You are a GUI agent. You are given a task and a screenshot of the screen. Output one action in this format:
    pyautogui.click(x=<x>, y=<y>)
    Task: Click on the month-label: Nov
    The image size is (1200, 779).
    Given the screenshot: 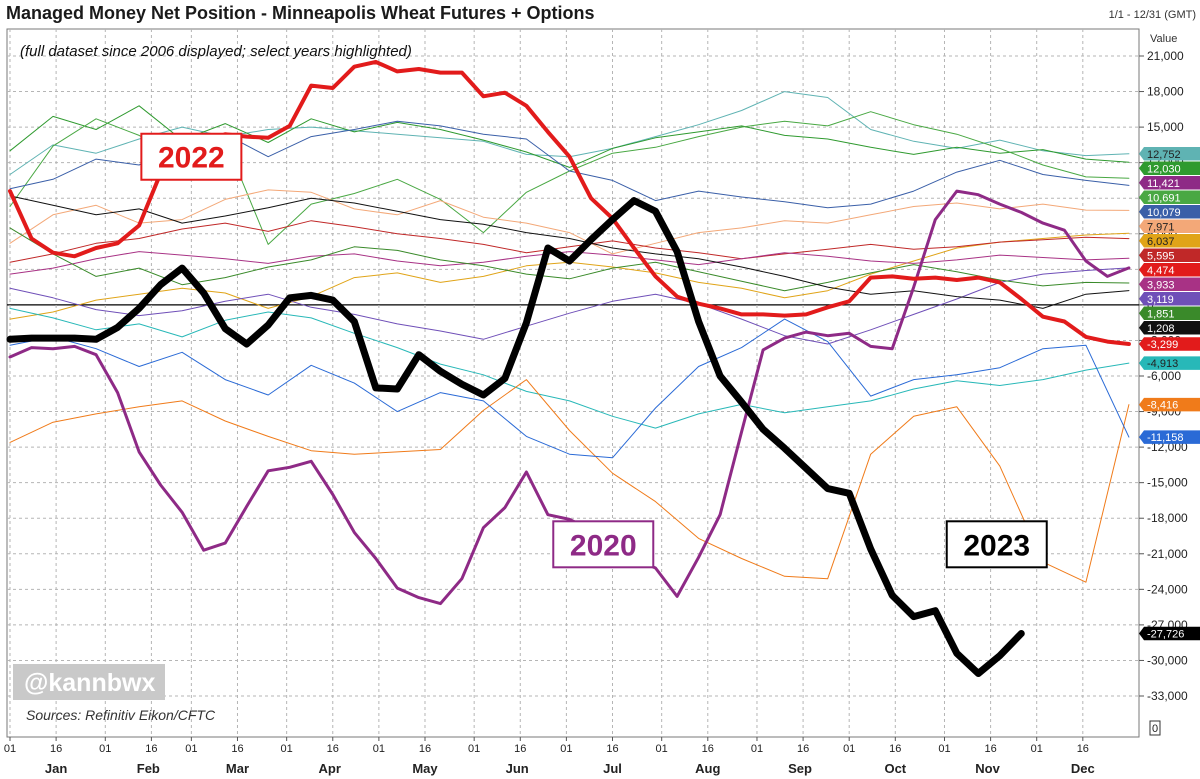 What is the action you would take?
    pyautogui.click(x=987, y=768)
    